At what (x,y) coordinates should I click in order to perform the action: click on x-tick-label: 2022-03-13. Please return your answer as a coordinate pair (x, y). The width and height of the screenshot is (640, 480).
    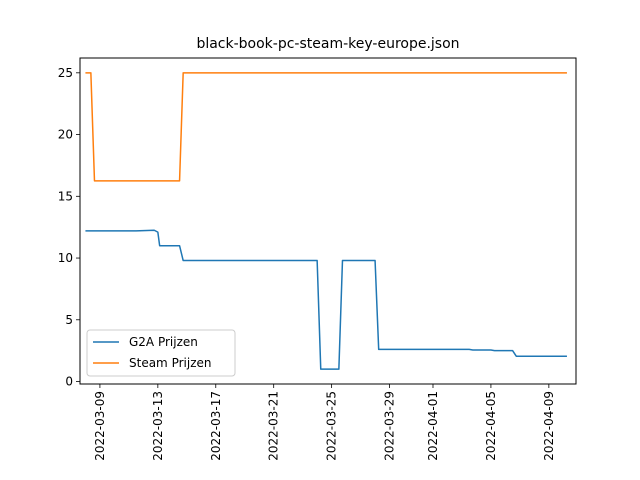
    Looking at the image, I should click on (158, 426).